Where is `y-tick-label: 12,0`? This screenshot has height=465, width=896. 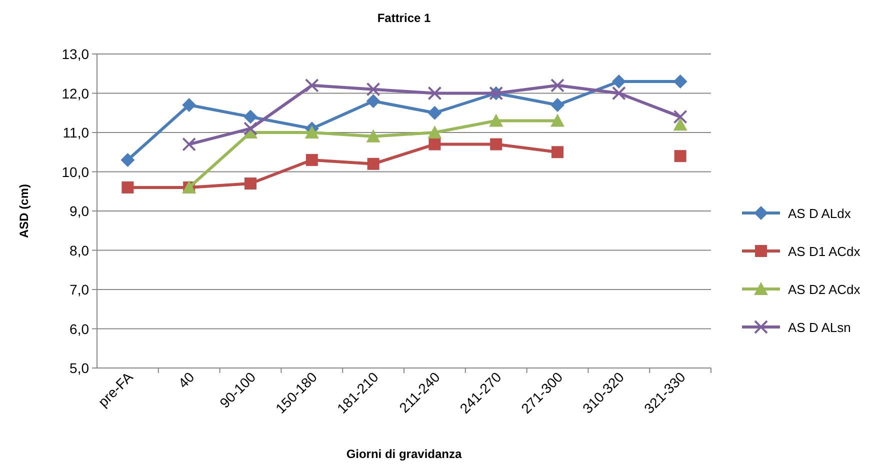 y-tick-label: 12,0 is located at coordinates (76, 93).